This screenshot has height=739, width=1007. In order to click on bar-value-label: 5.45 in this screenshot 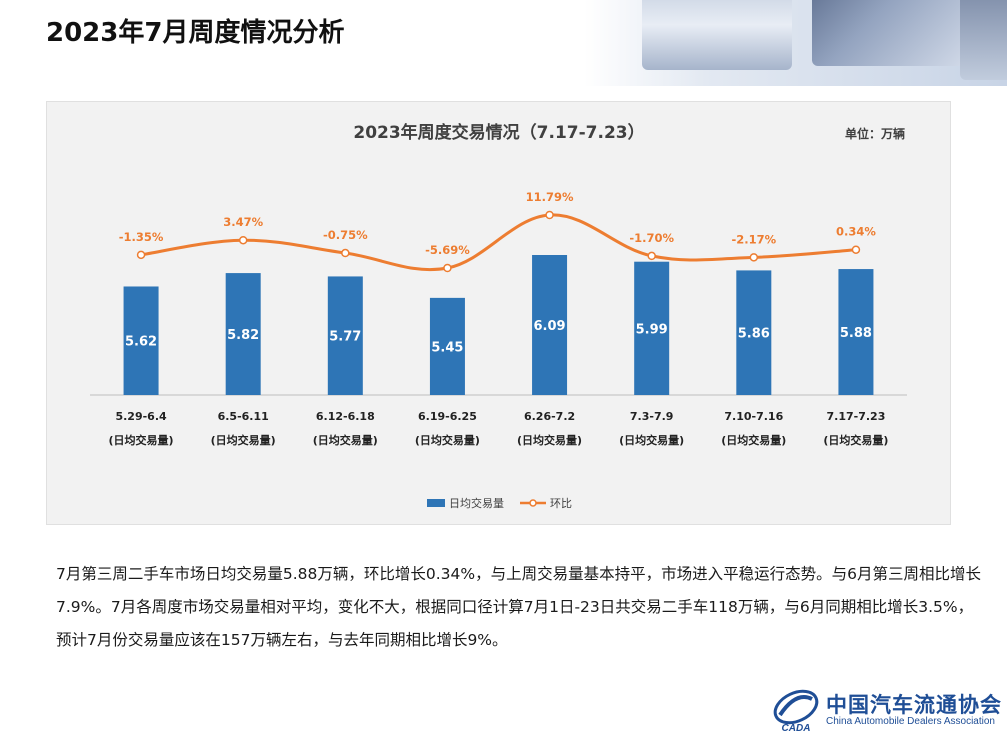, I will do `click(447, 347)`.